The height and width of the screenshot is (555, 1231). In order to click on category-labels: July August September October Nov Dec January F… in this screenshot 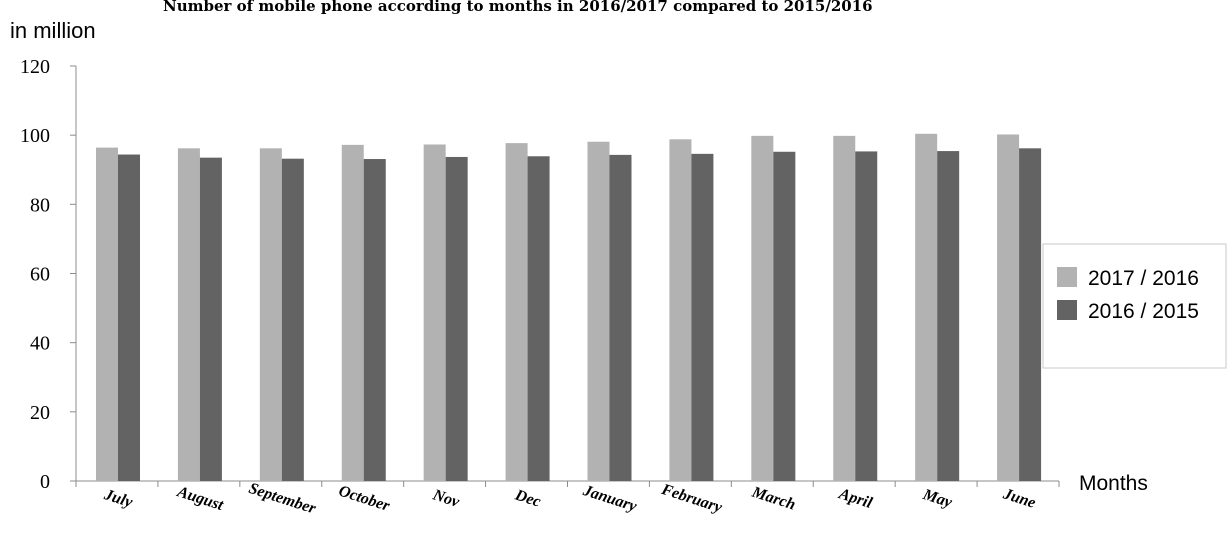, I will do `click(569, 499)`.